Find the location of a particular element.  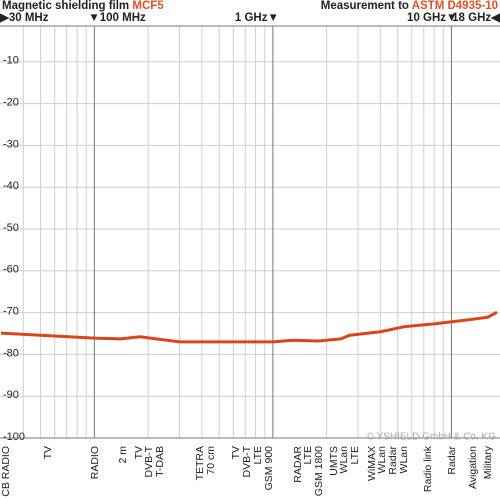

y-tick-label: -40 is located at coordinates (11, 186).